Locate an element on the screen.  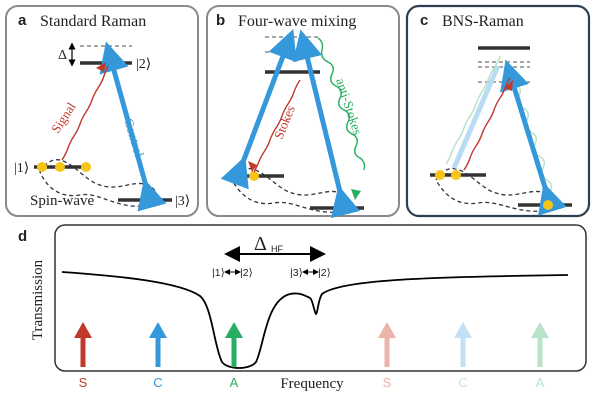
panel-b-letter: b is located at coordinates (220, 20).